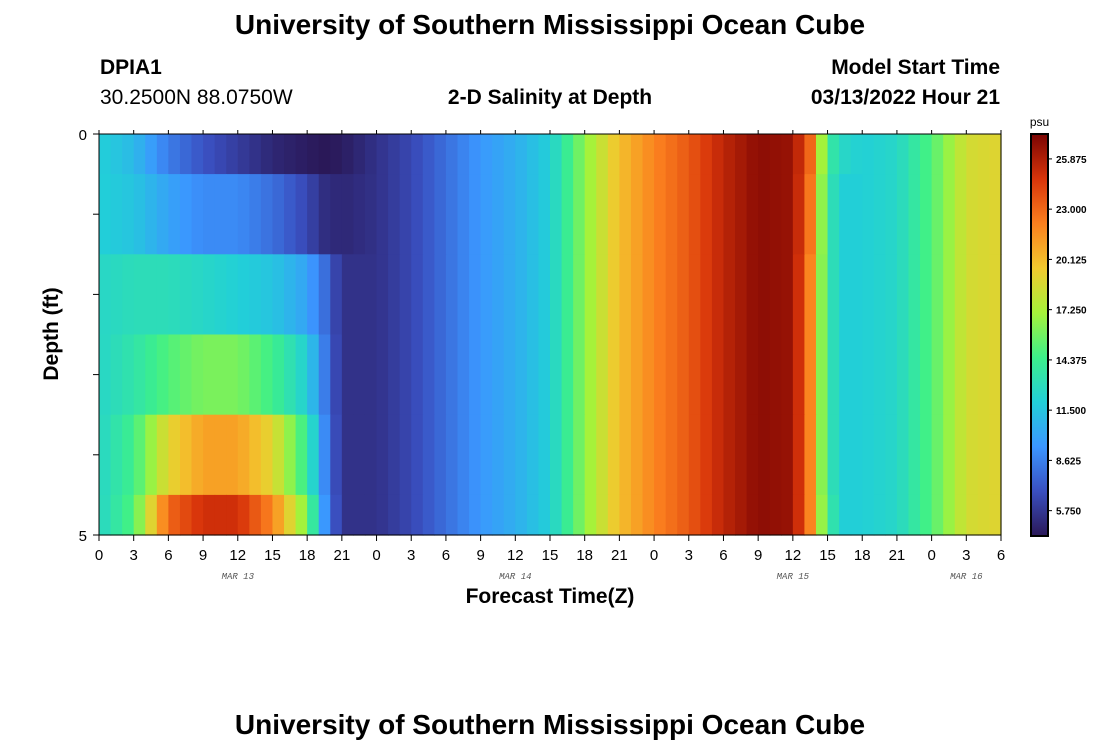 The image size is (1100, 750). I want to click on colorbar-unit: psu, so click(1039, 122).